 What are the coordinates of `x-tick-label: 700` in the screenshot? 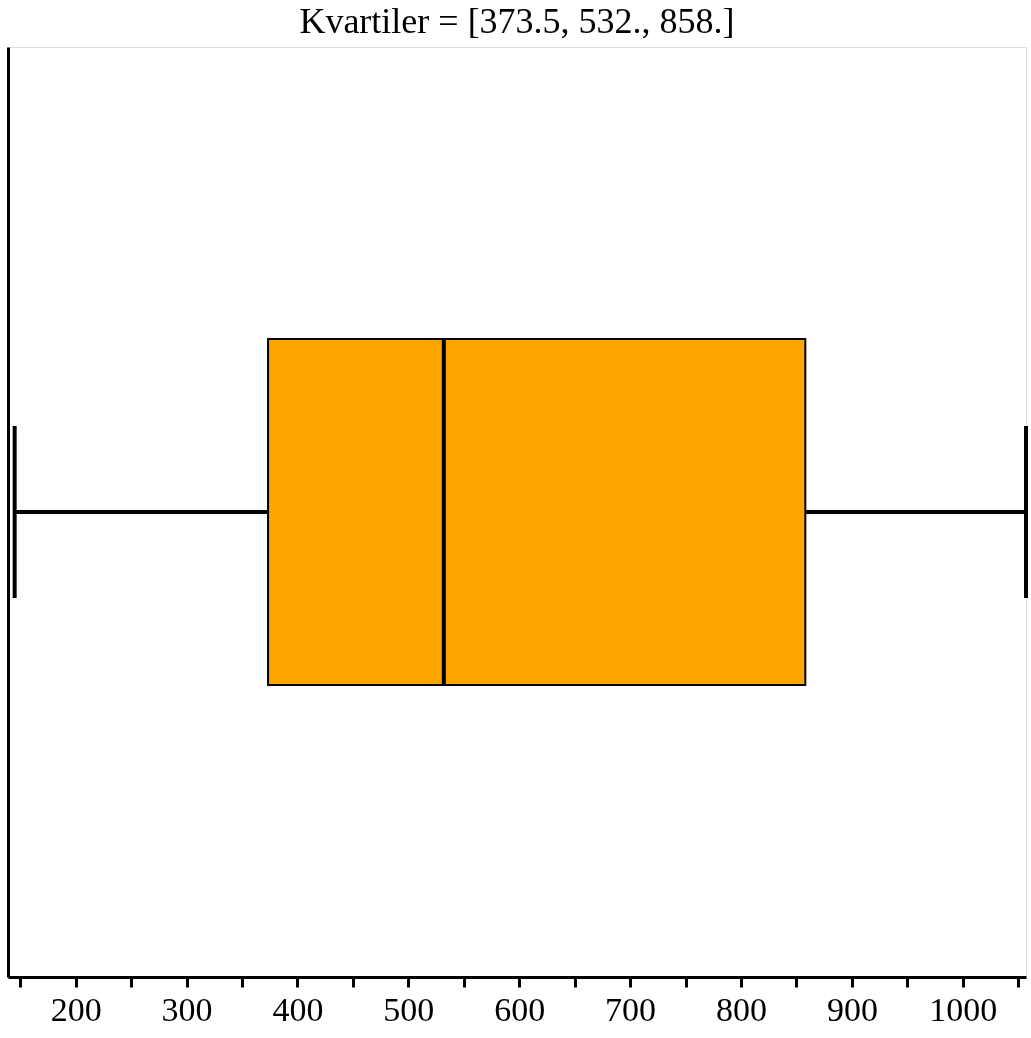 It's located at (631, 1009).